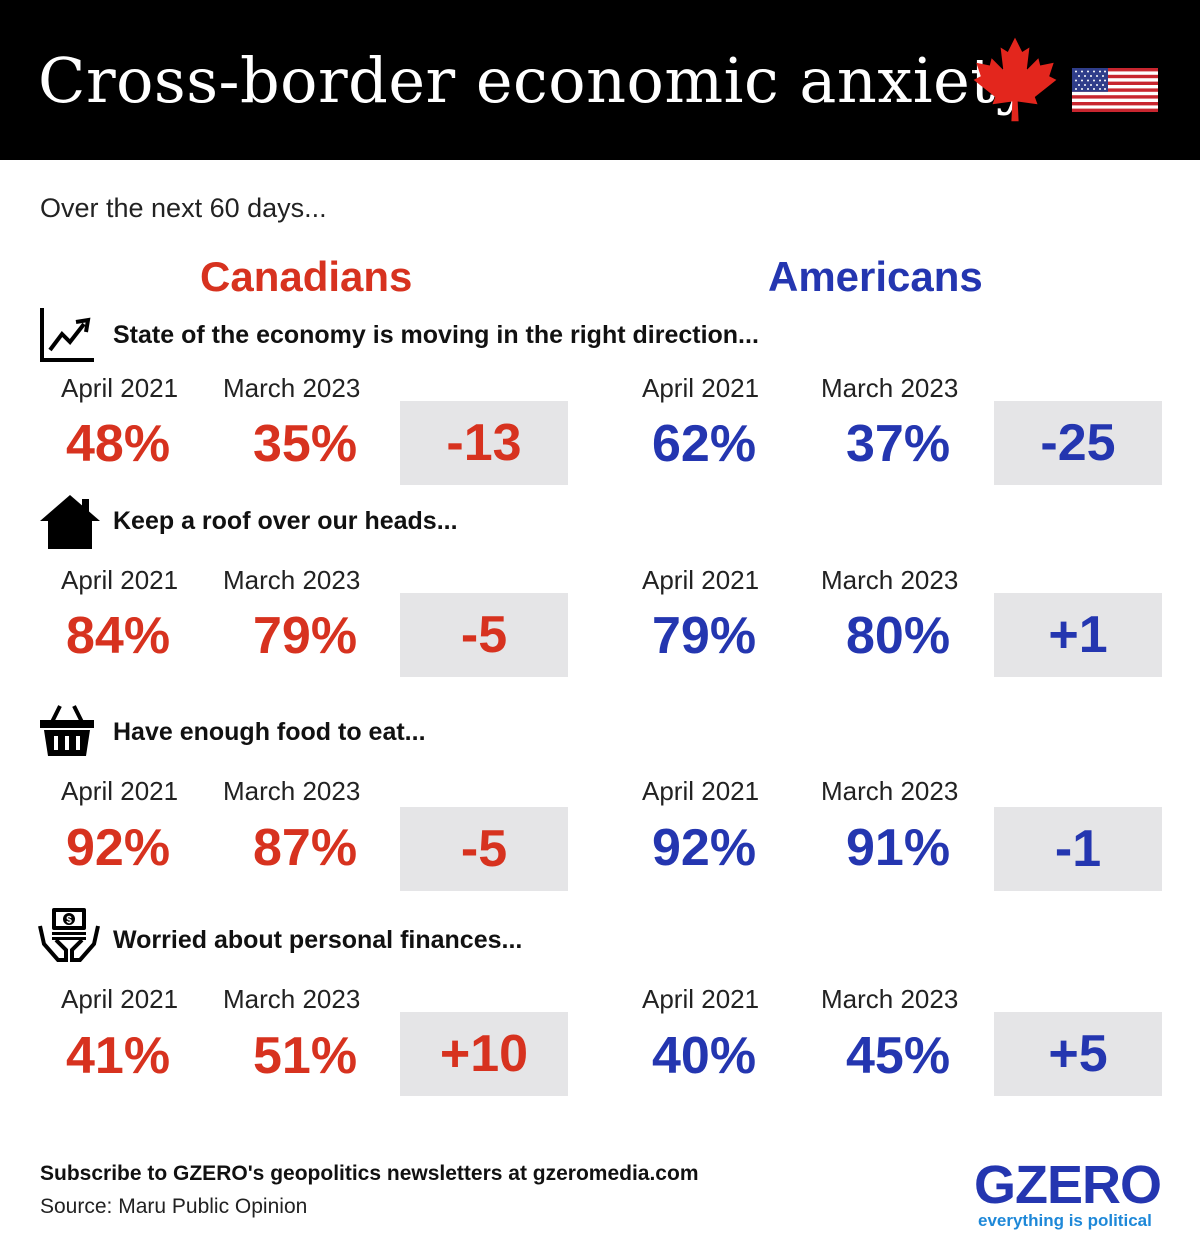  I want to click on canada-april-2021-value: 84%, so click(118, 636).